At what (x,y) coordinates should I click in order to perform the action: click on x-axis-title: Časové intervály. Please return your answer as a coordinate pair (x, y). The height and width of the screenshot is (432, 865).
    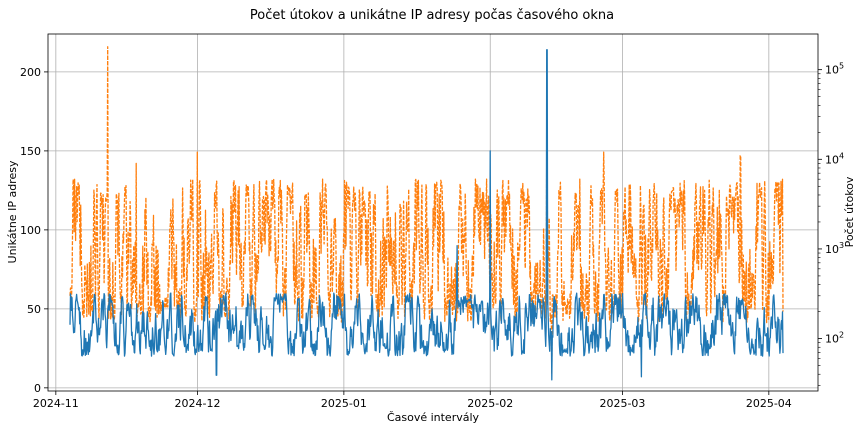
    Looking at the image, I should click on (433, 417).